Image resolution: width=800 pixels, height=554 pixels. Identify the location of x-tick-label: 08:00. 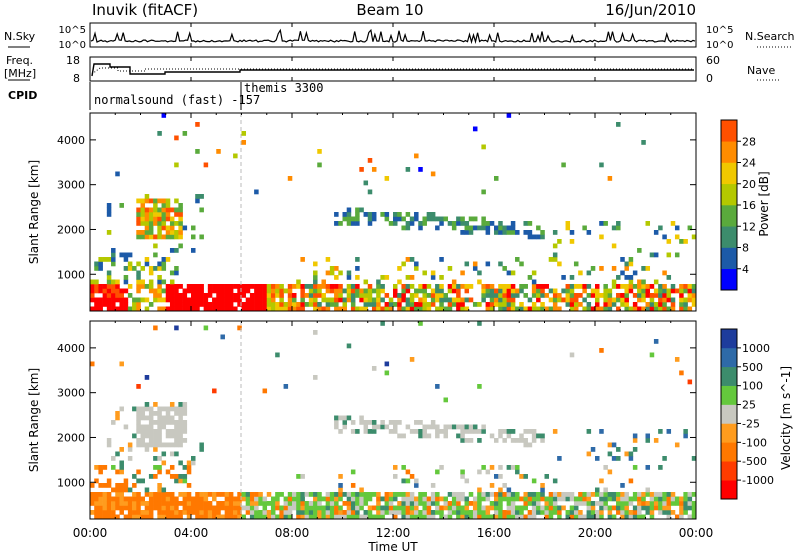
(292, 533).